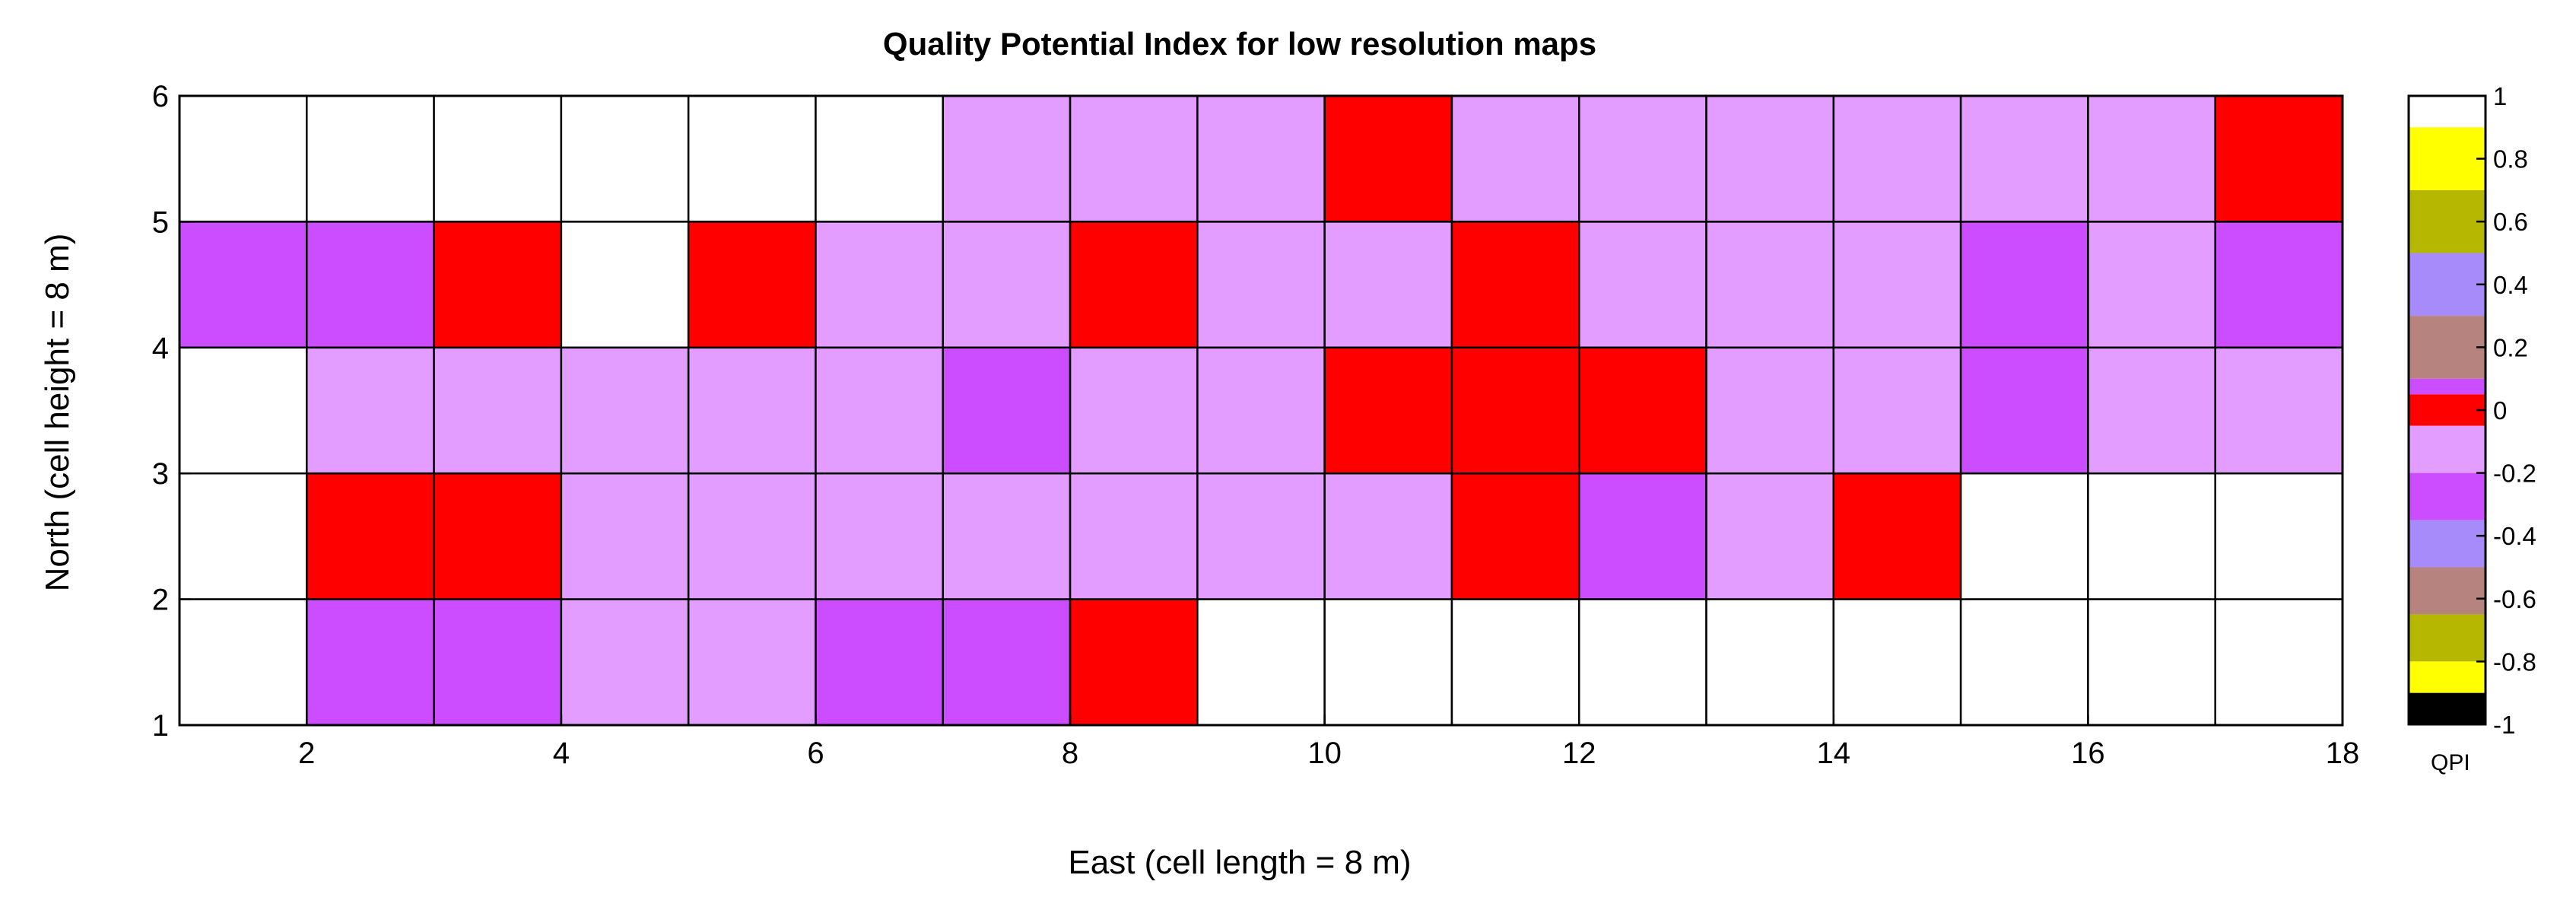 The width and height of the screenshot is (2576, 910). What do you see at coordinates (561, 753) in the screenshot?
I see `x-tick-label: 4` at bounding box center [561, 753].